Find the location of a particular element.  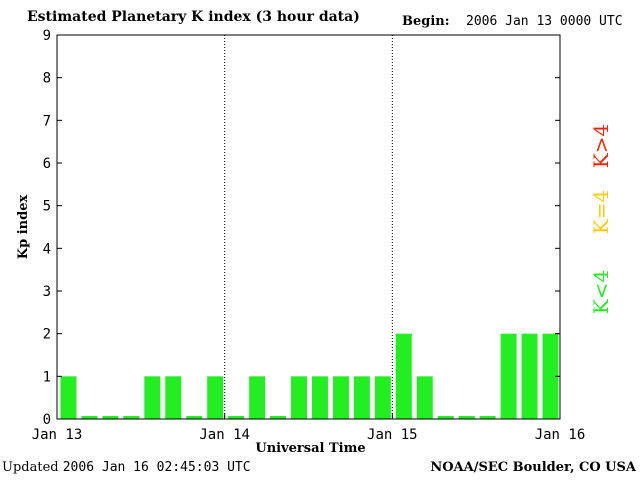

y-tick-label: 9 is located at coordinates (47, 36).